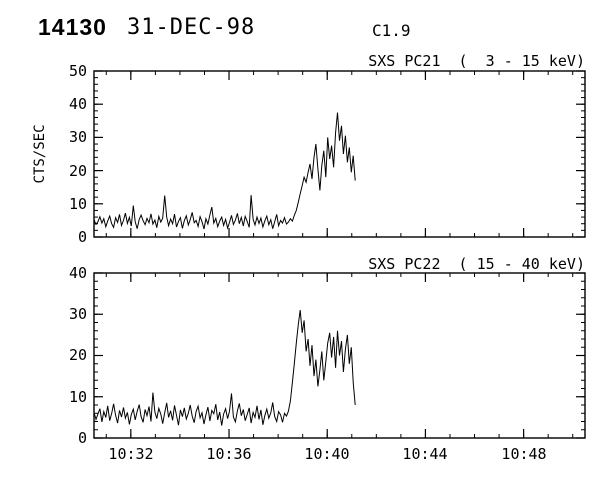 The height and width of the screenshot is (480, 600). Describe the element at coordinates (82, 237) in the screenshot. I see `plot1-ytick-0: 0` at that location.